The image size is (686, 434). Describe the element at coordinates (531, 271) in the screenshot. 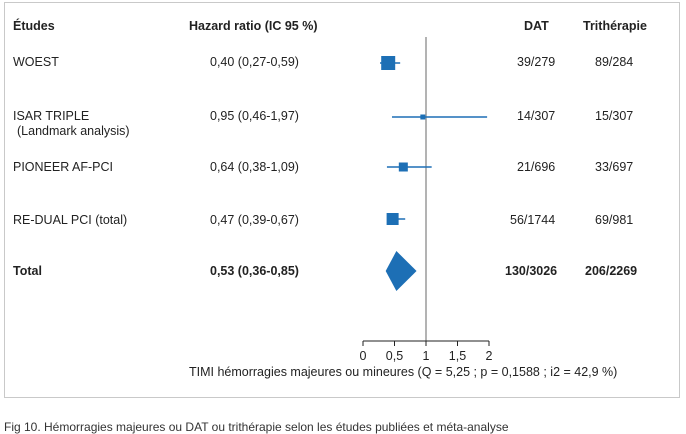

I see `dat-count: 130/3026` at that location.